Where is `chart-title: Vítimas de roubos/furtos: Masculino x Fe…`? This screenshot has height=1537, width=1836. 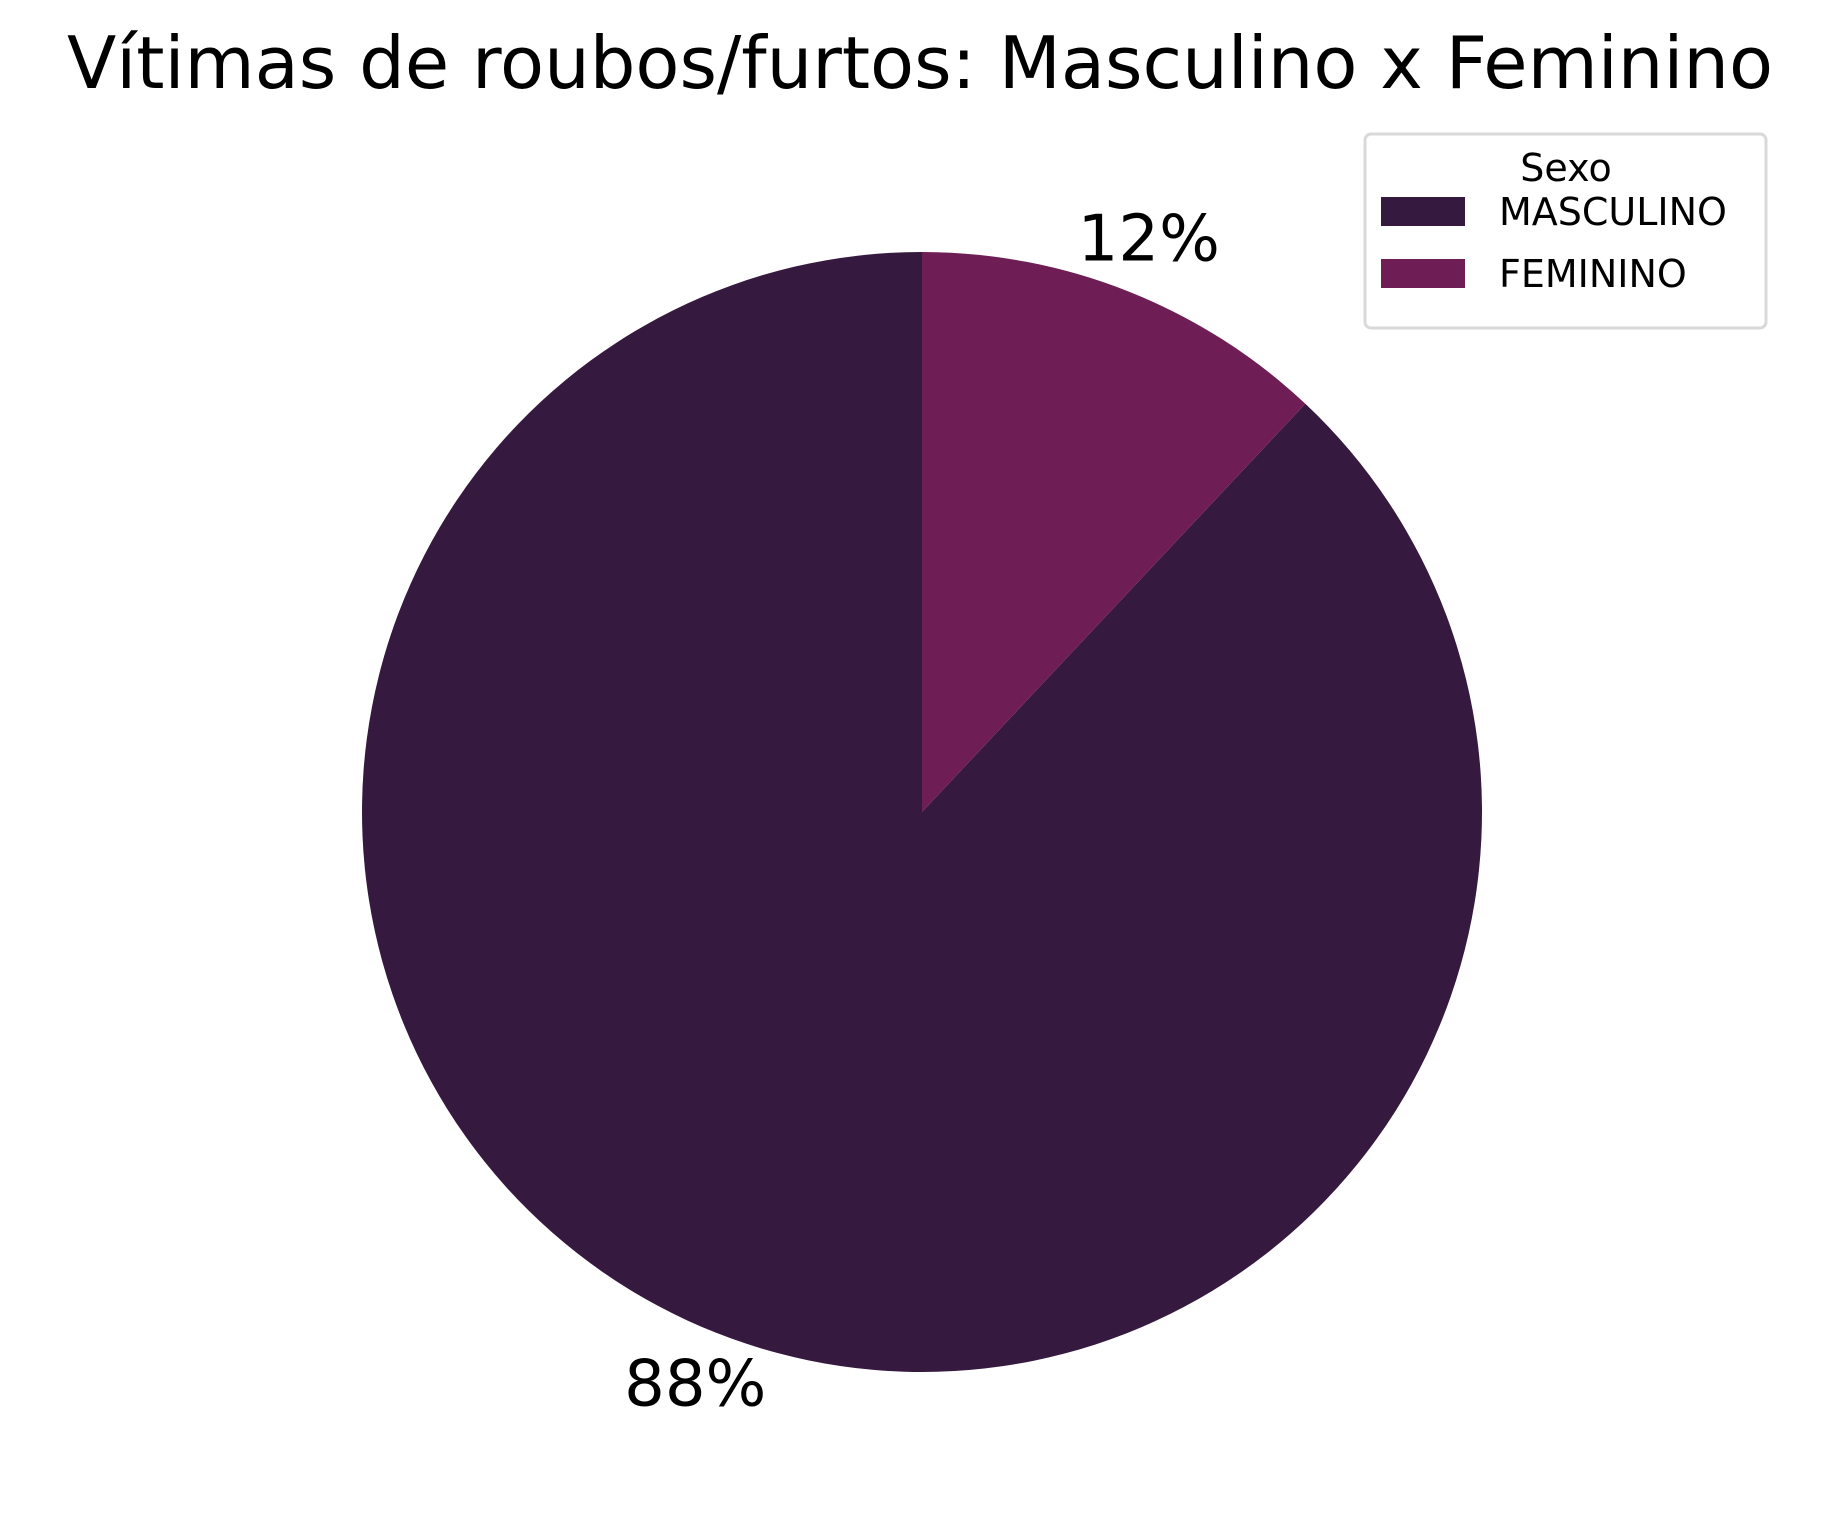
chart-title: Vítimas de roubos/furtos: Masculino x Fe… is located at coordinates (920, 63).